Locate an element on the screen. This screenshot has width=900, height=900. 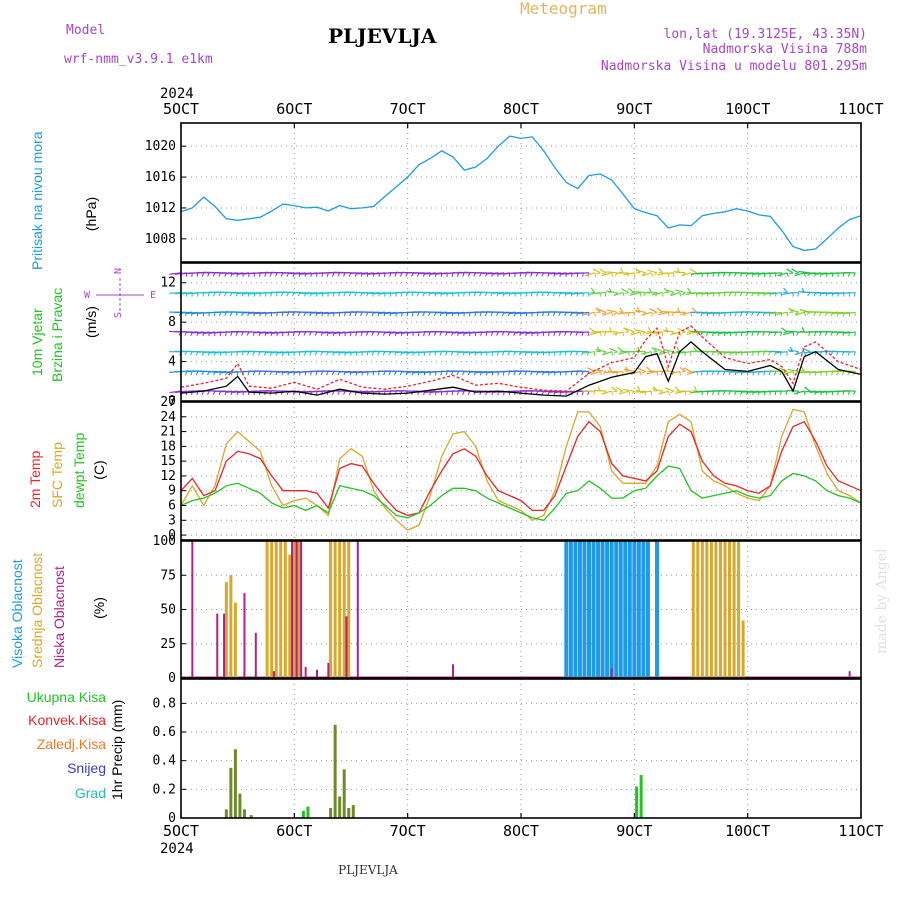
grid-precip is located at coordinates (521, 749).